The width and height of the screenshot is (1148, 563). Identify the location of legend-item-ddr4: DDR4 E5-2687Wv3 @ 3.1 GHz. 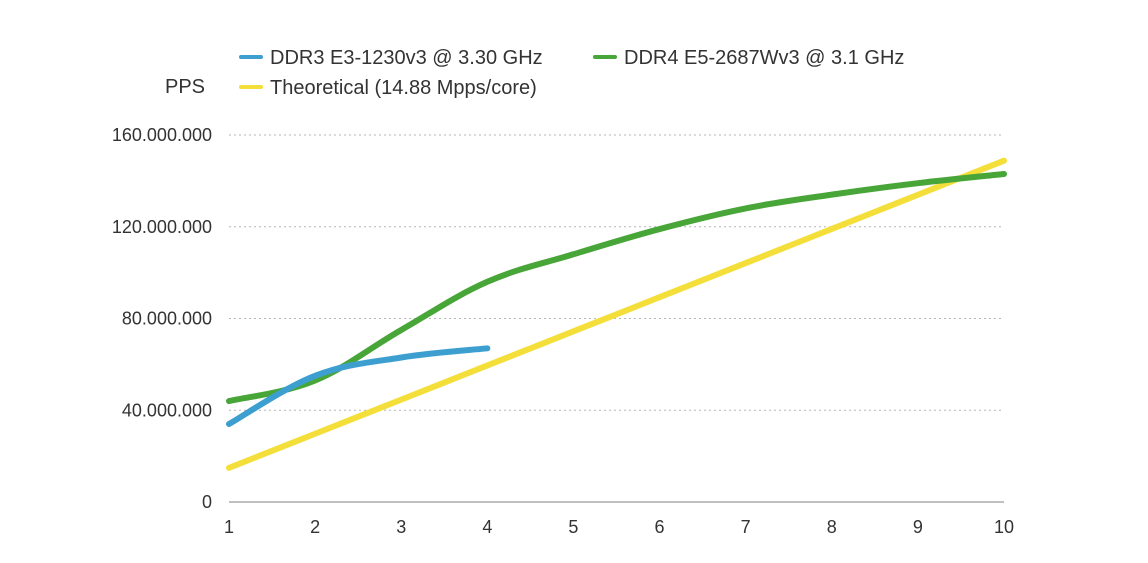
(748, 58).